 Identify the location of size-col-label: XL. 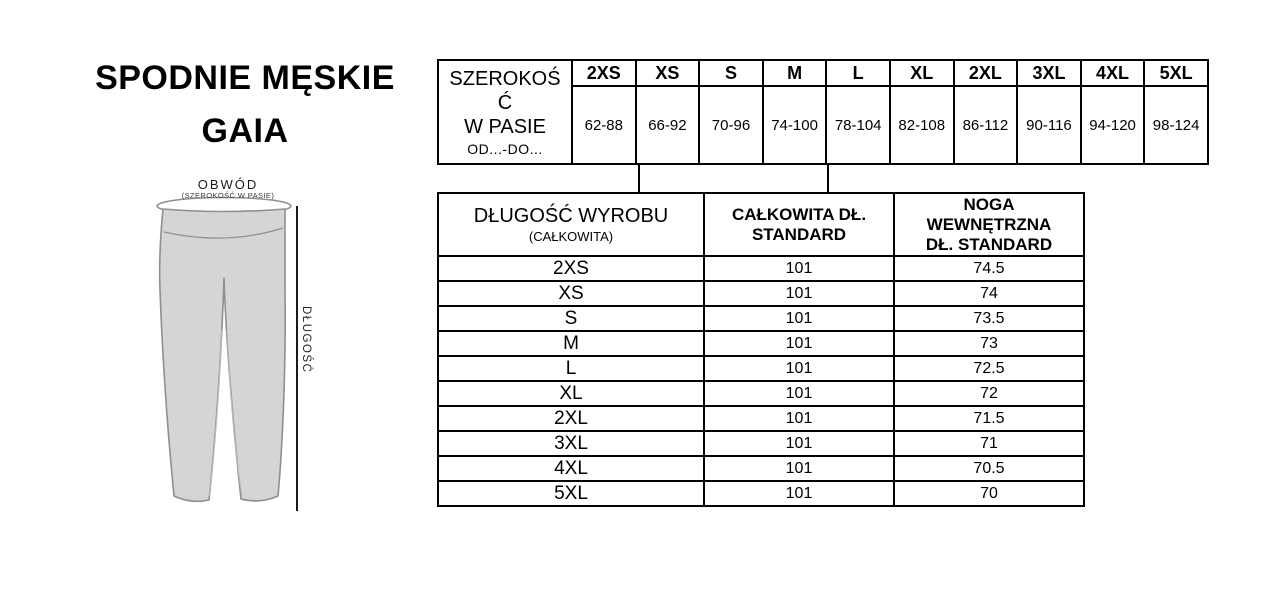
(921, 73).